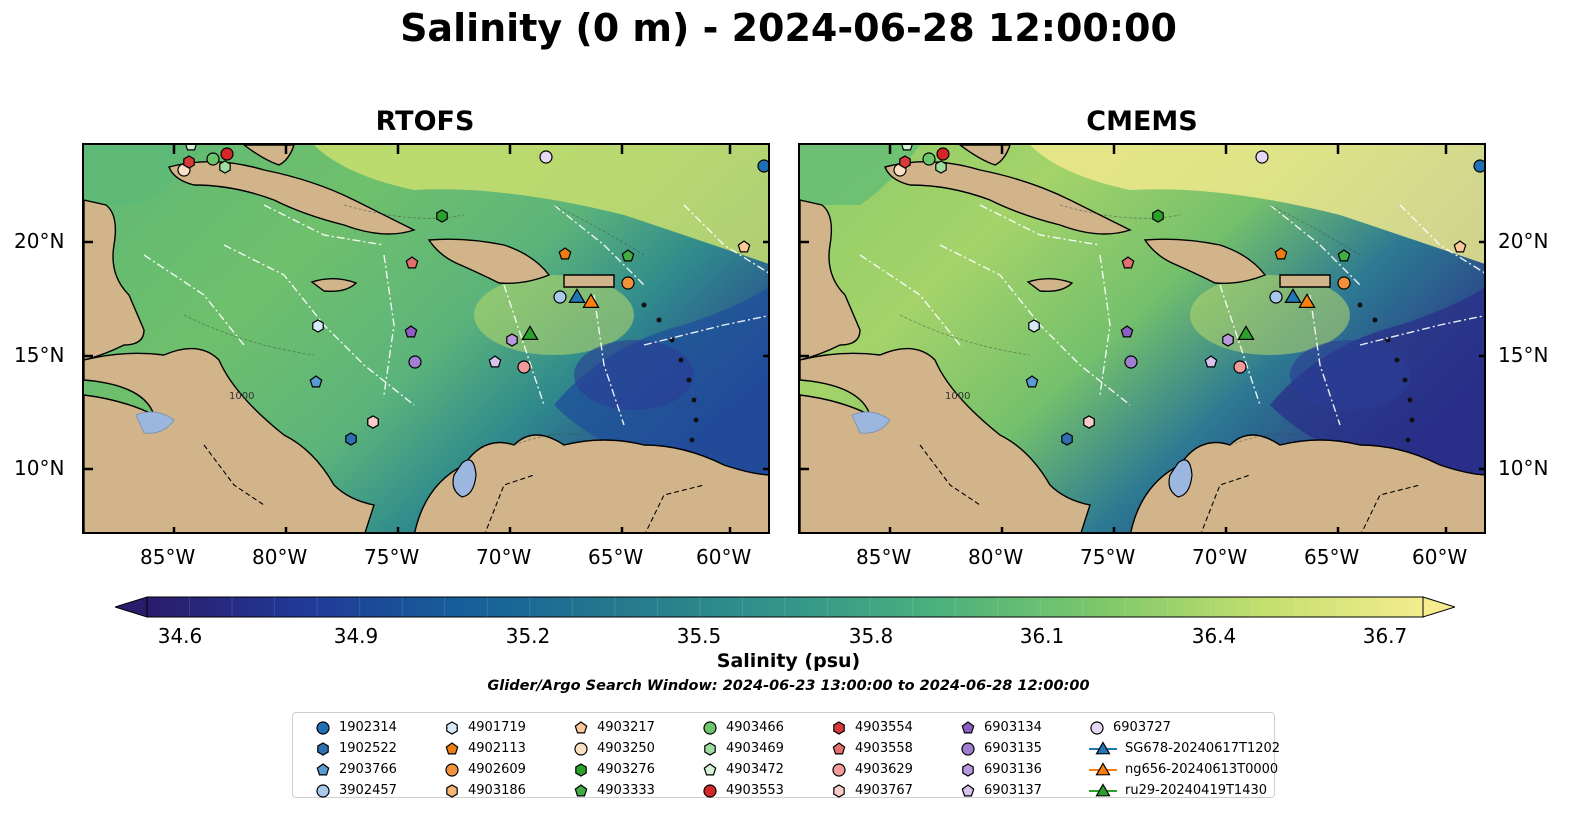  What do you see at coordinates (871, 422) in the screenshot?
I see `lake-nicaragua` at bounding box center [871, 422].